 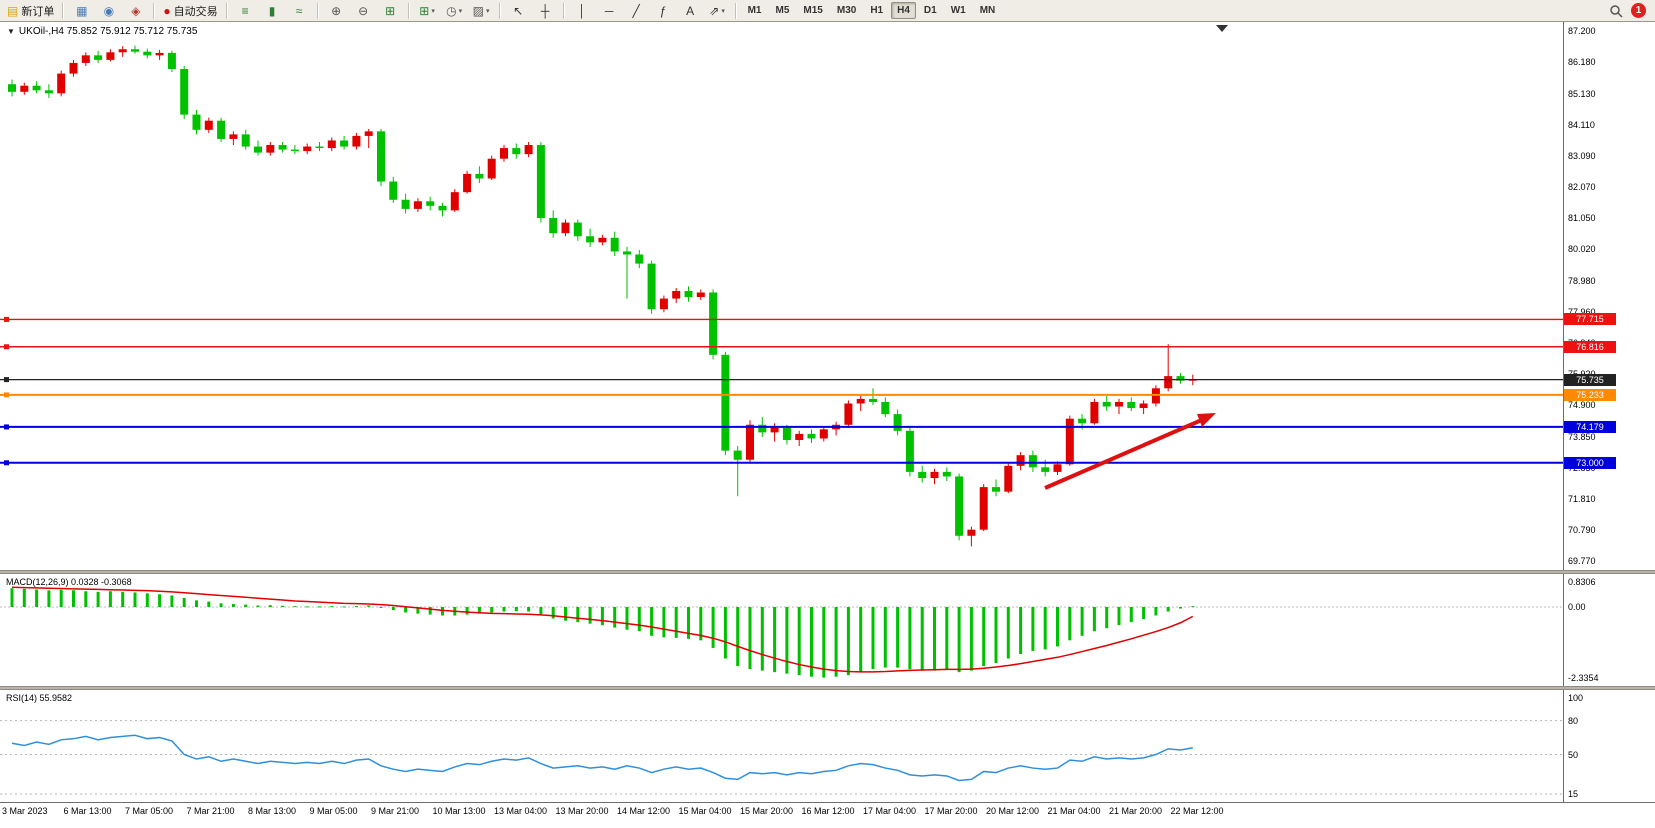 I want to click on zoom-out-icon: ⊖, so click(x=363, y=10).